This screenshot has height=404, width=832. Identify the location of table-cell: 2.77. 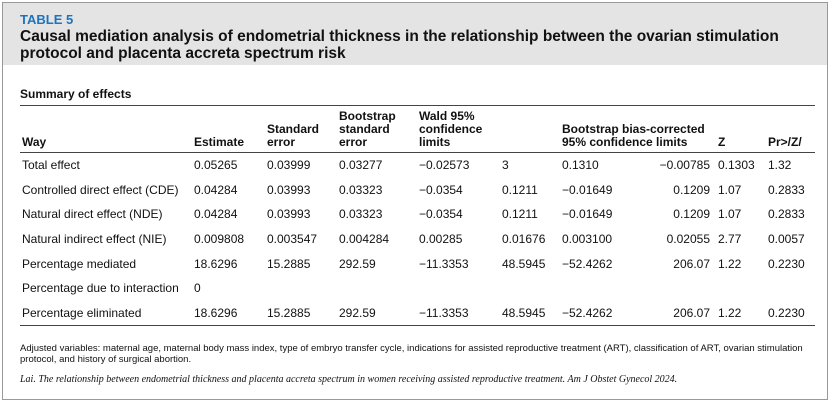
(730, 239).